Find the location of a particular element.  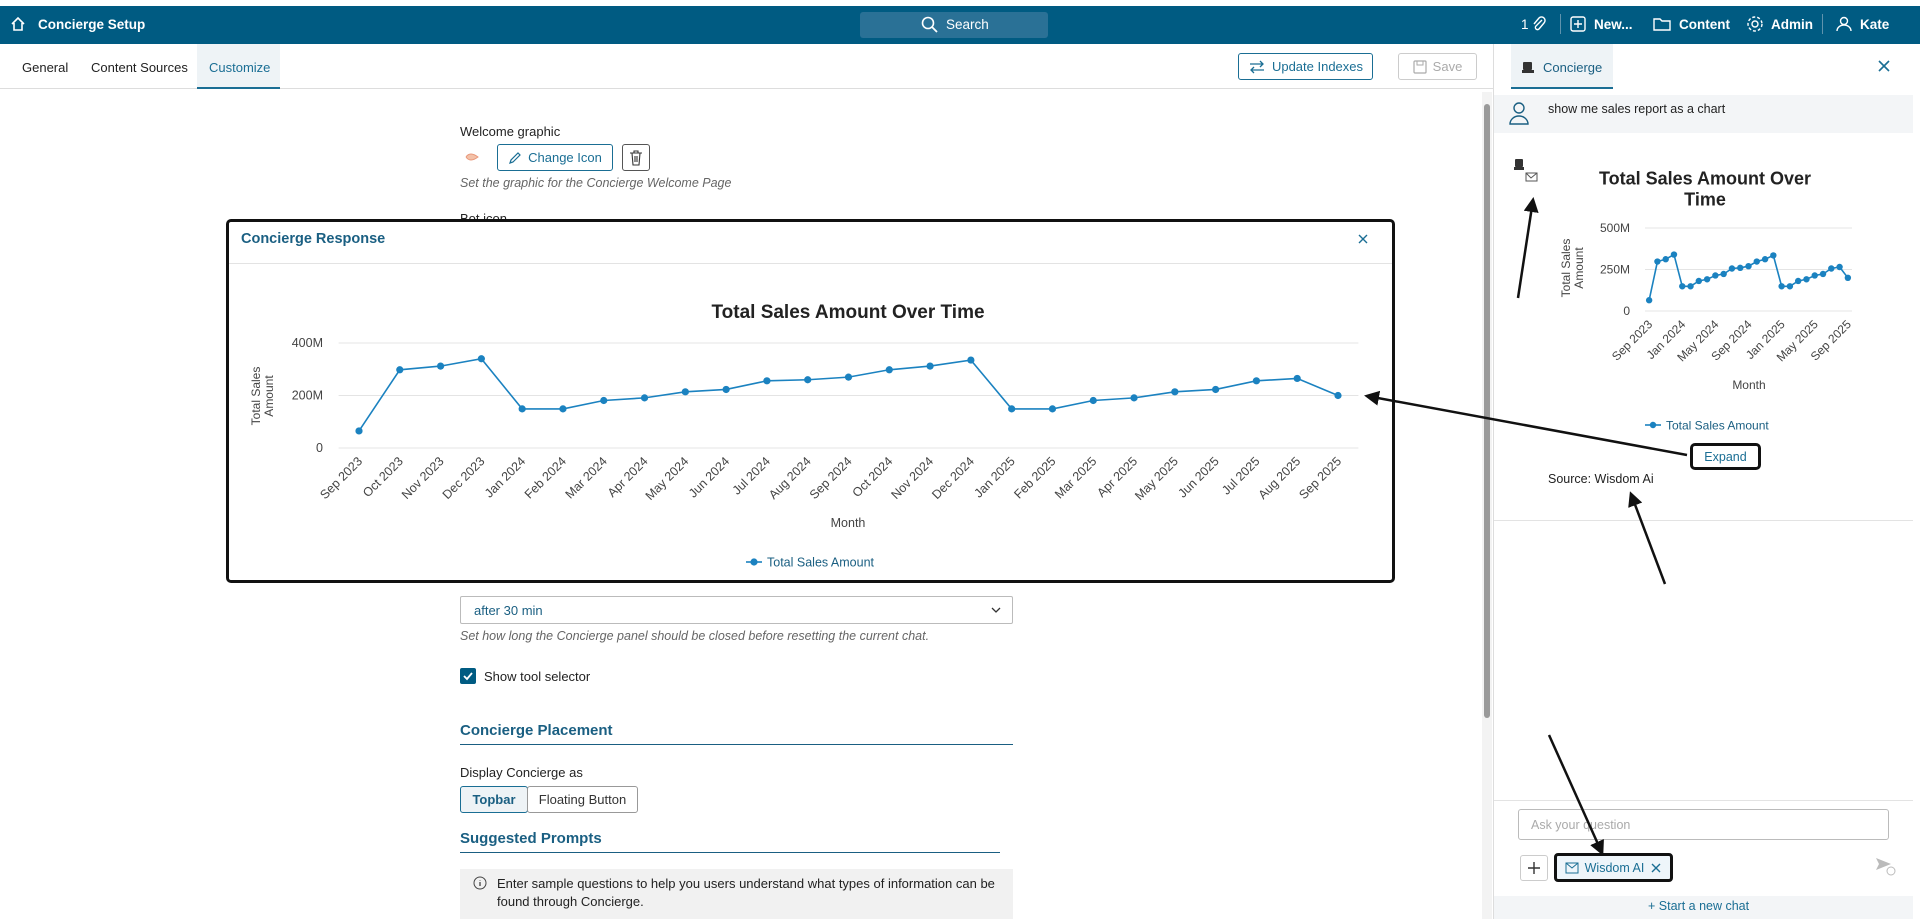

toggle-option: Floating Button is located at coordinates (582, 799).